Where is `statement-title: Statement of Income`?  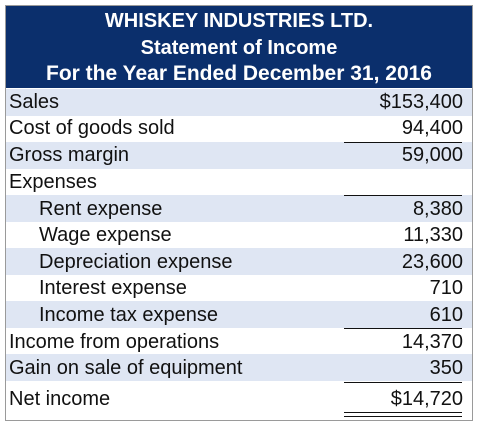
statement-title: Statement of Income is located at coordinates (239, 48).